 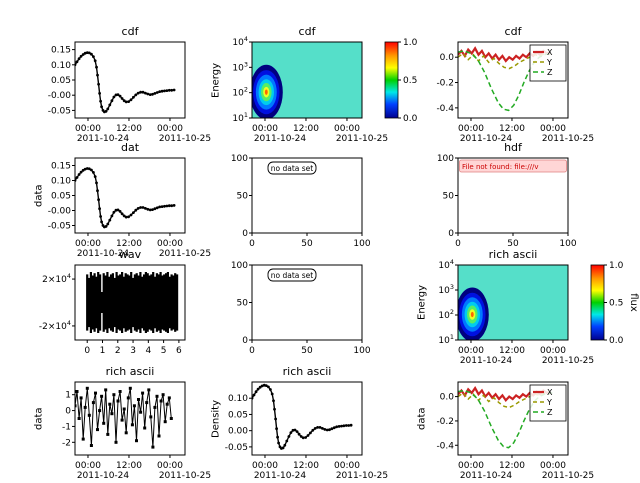 What do you see at coordinates (597, 302) in the screenshot?
I see `colorbar` at bounding box center [597, 302].